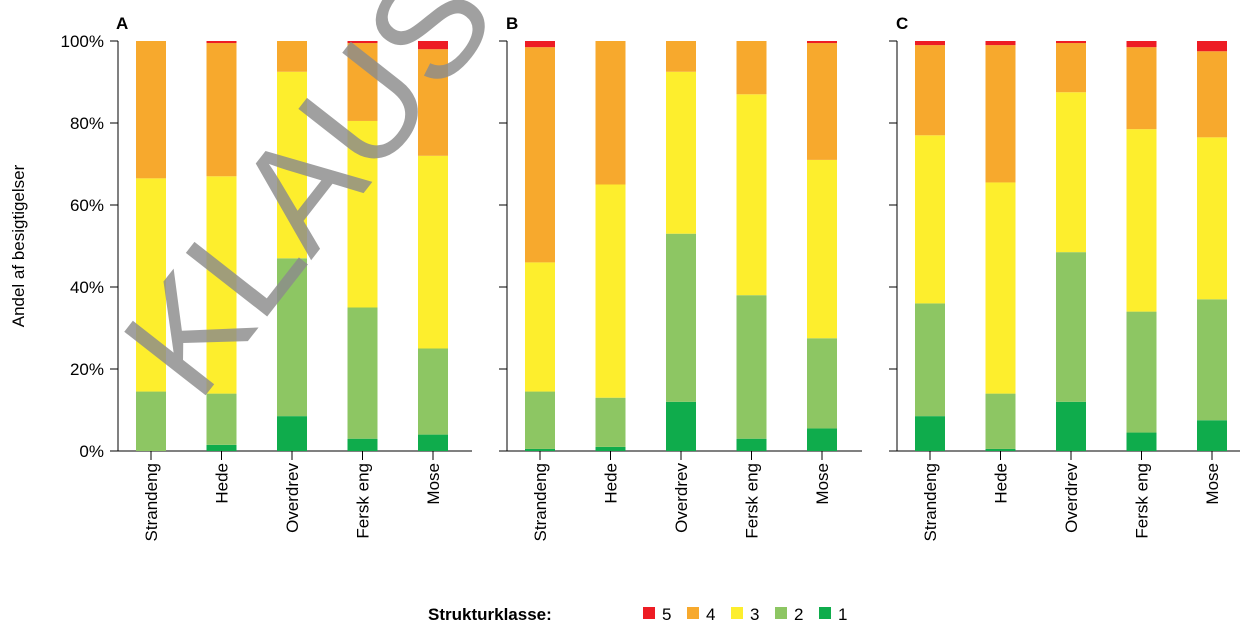 Image resolution: width=1241 pixels, height=625 pixels. What do you see at coordinates (18, 245) in the screenshot?
I see `y-axis-label: Andel af besigtigelser` at bounding box center [18, 245].